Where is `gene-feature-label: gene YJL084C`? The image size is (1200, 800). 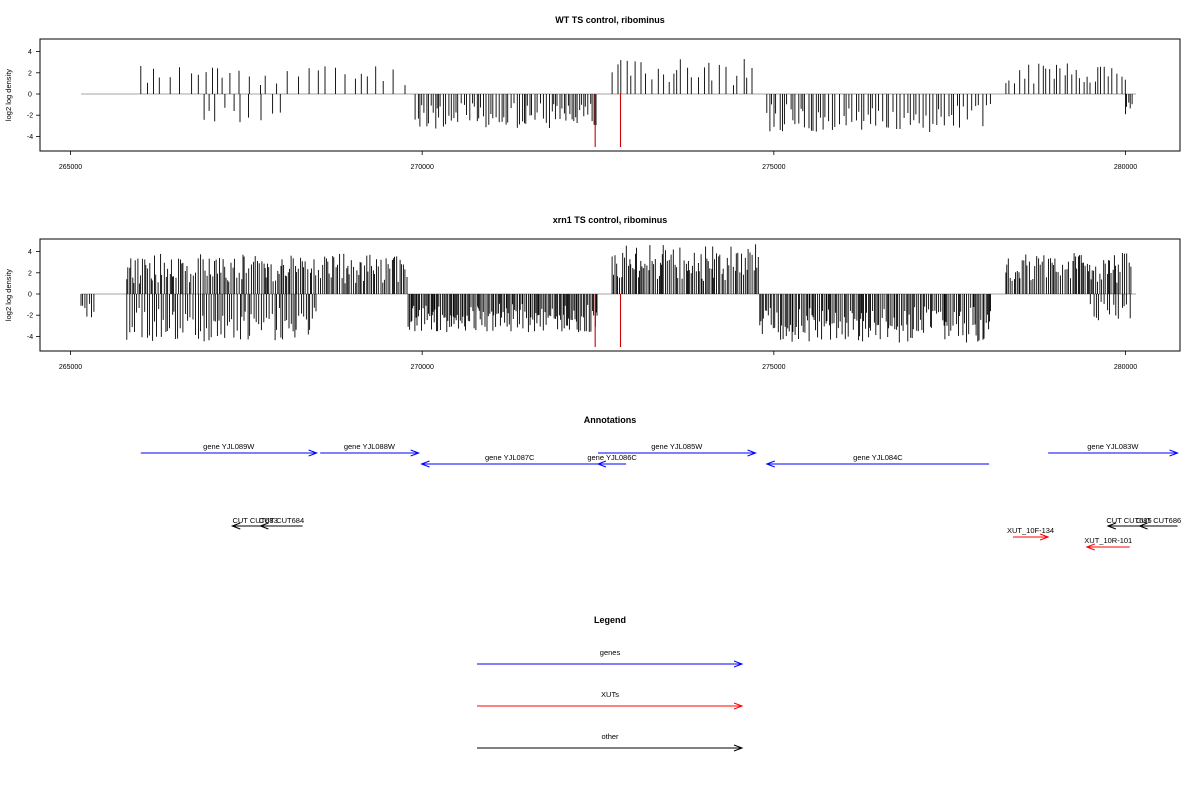
gene-feature-label: gene YJL084C is located at coordinates (878, 457).